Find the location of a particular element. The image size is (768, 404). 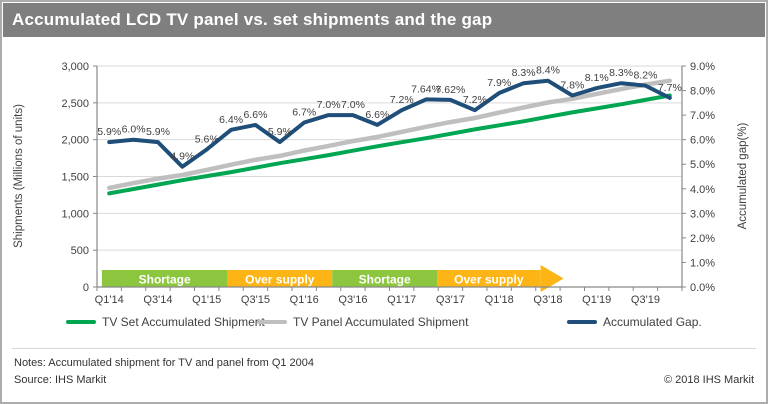

svg-text: 1.0% is located at coordinates (702, 263).